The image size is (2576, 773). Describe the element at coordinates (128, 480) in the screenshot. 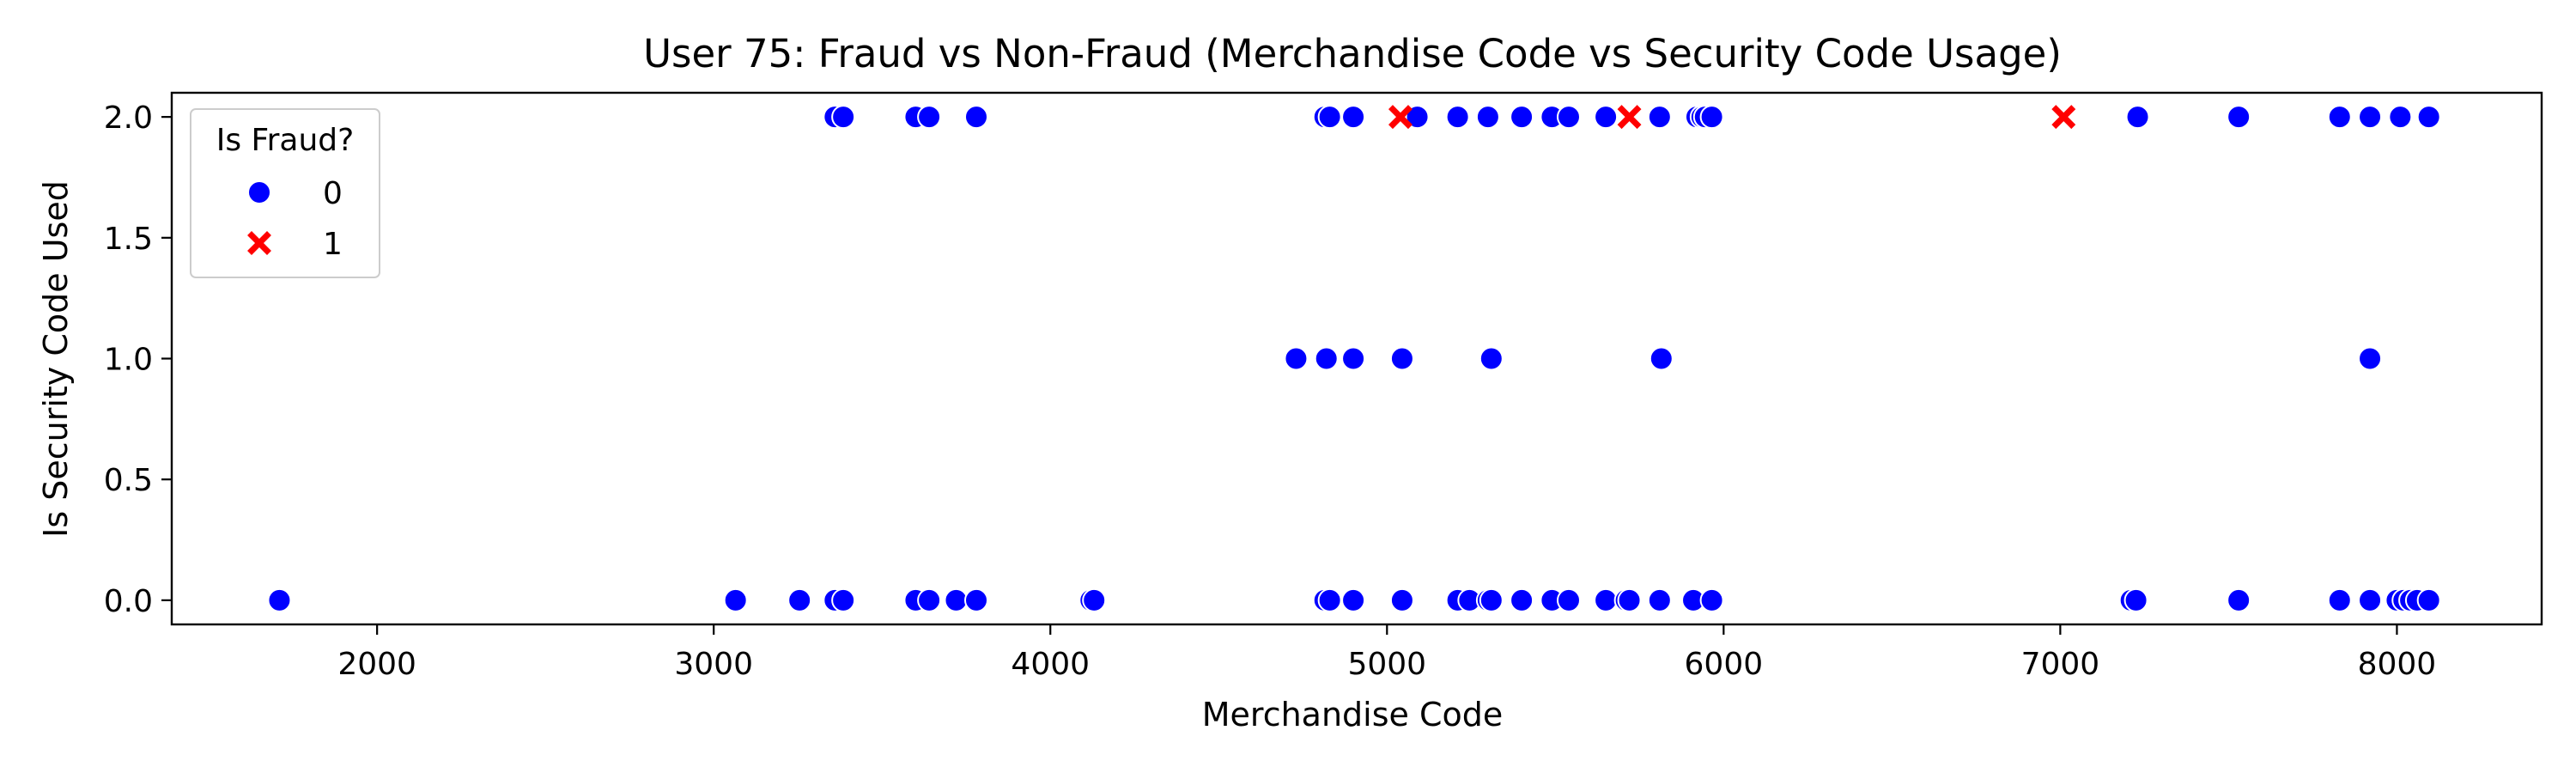

I see `y-tick-label: 0.5` at that location.